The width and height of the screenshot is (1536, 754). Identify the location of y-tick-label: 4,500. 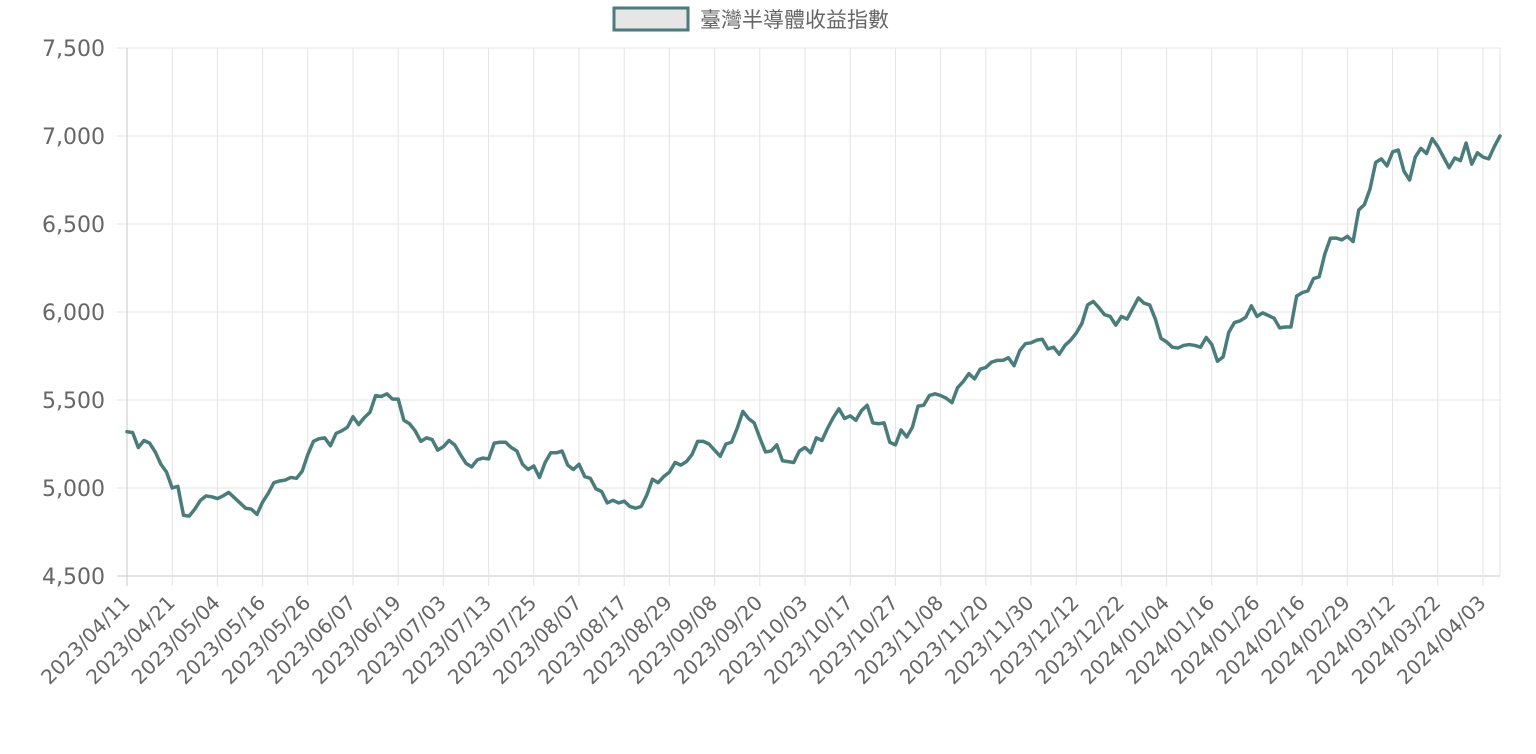
(73, 577).